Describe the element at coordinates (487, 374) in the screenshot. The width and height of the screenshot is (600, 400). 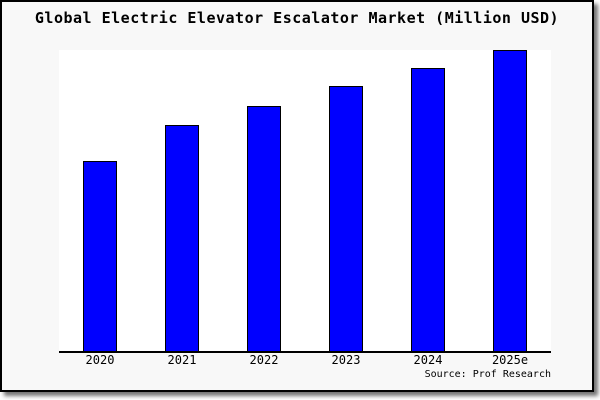
I see `source-credit: Source: Prof Research` at that location.